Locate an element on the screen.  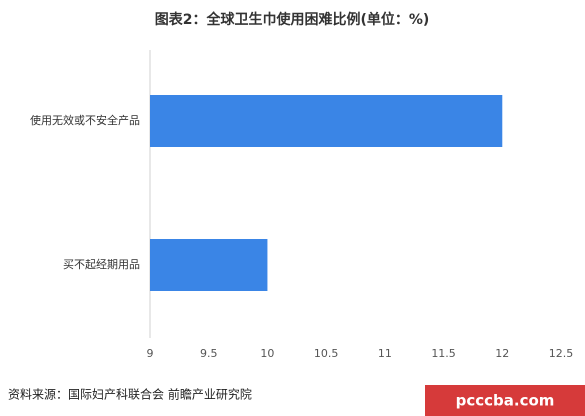
x-tick-label: 11 is located at coordinates (385, 353).